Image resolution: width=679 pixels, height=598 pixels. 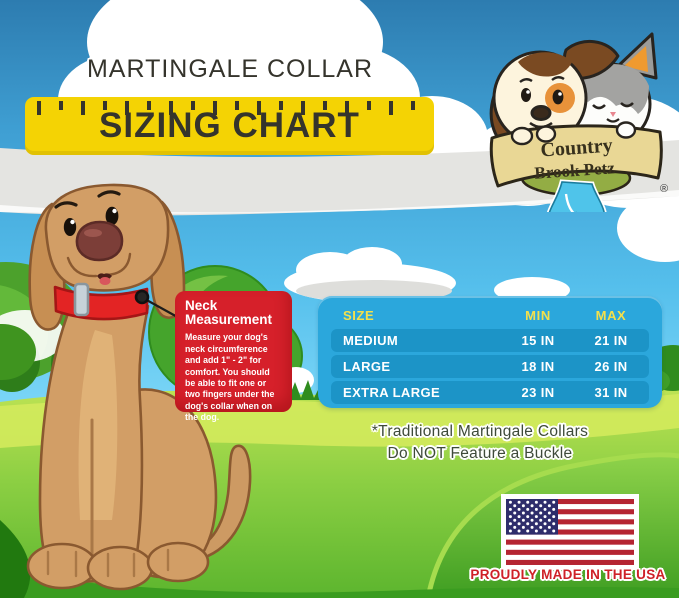 What do you see at coordinates (568, 574) in the screenshot?
I see `made-in-usa-label: PROUDLY MADE IN THE USA` at bounding box center [568, 574].